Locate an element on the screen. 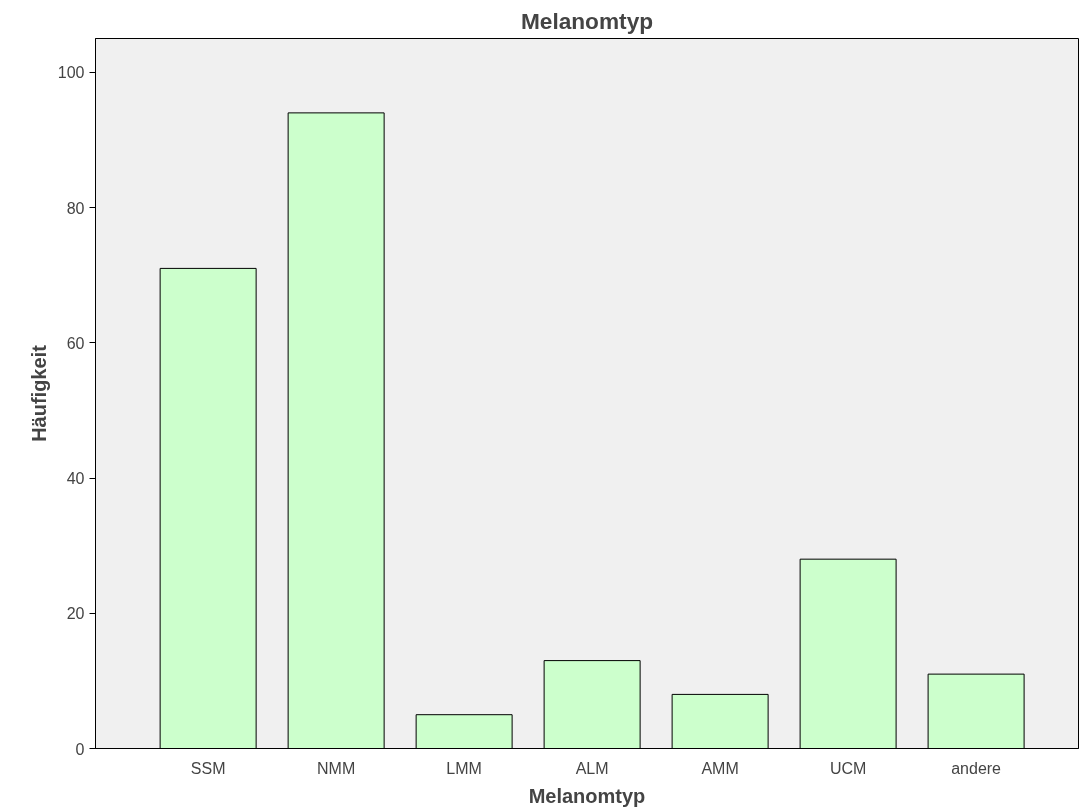  y-tick-label: 80 is located at coordinates (75, 208).